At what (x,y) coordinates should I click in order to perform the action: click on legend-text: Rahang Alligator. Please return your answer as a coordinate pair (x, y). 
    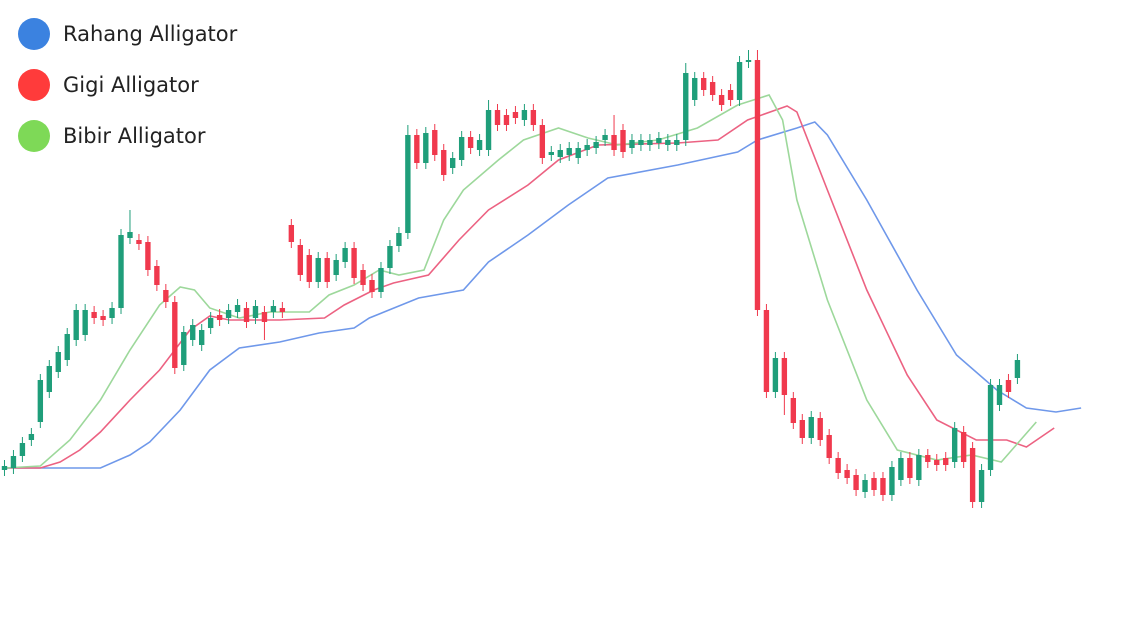
    Looking at the image, I should click on (150, 34).